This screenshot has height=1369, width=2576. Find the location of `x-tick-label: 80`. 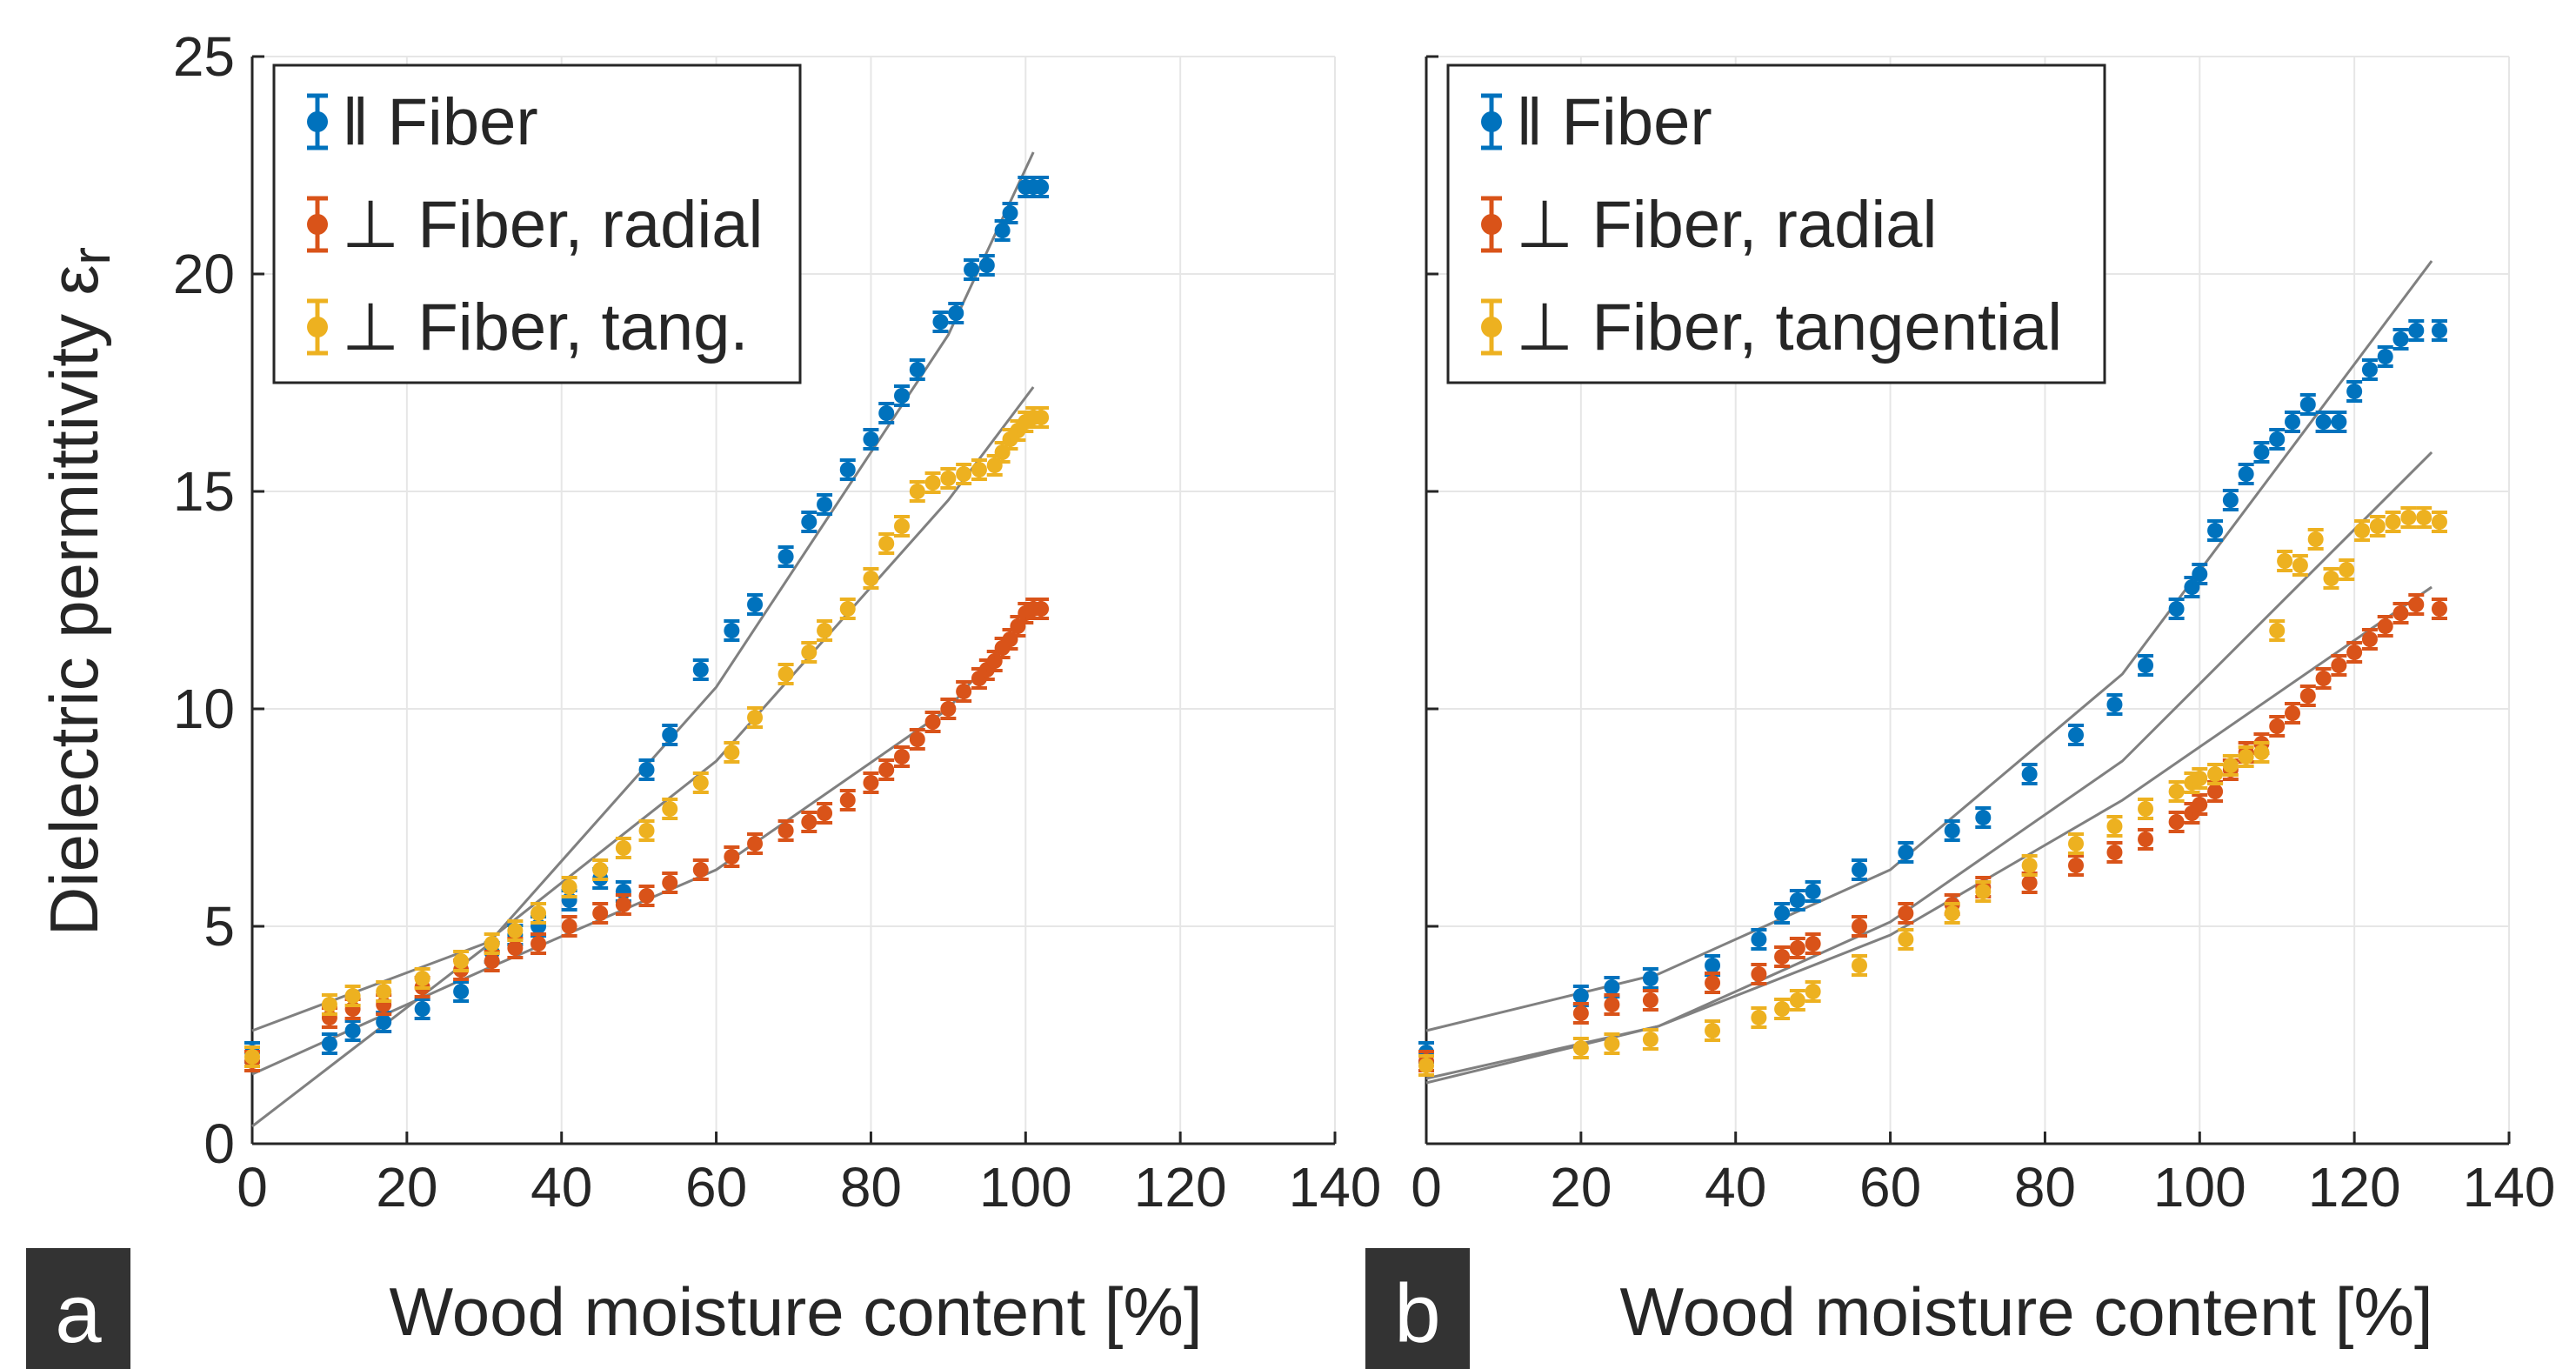

x-tick-label: 80 is located at coordinates (871, 1188).